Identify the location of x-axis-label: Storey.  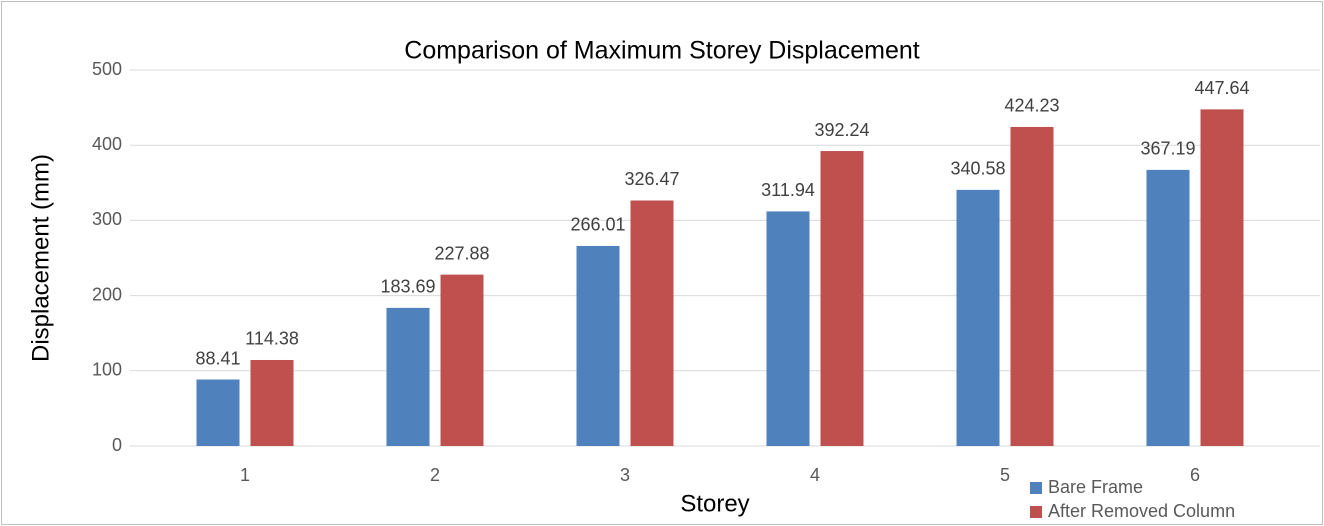
(714, 503).